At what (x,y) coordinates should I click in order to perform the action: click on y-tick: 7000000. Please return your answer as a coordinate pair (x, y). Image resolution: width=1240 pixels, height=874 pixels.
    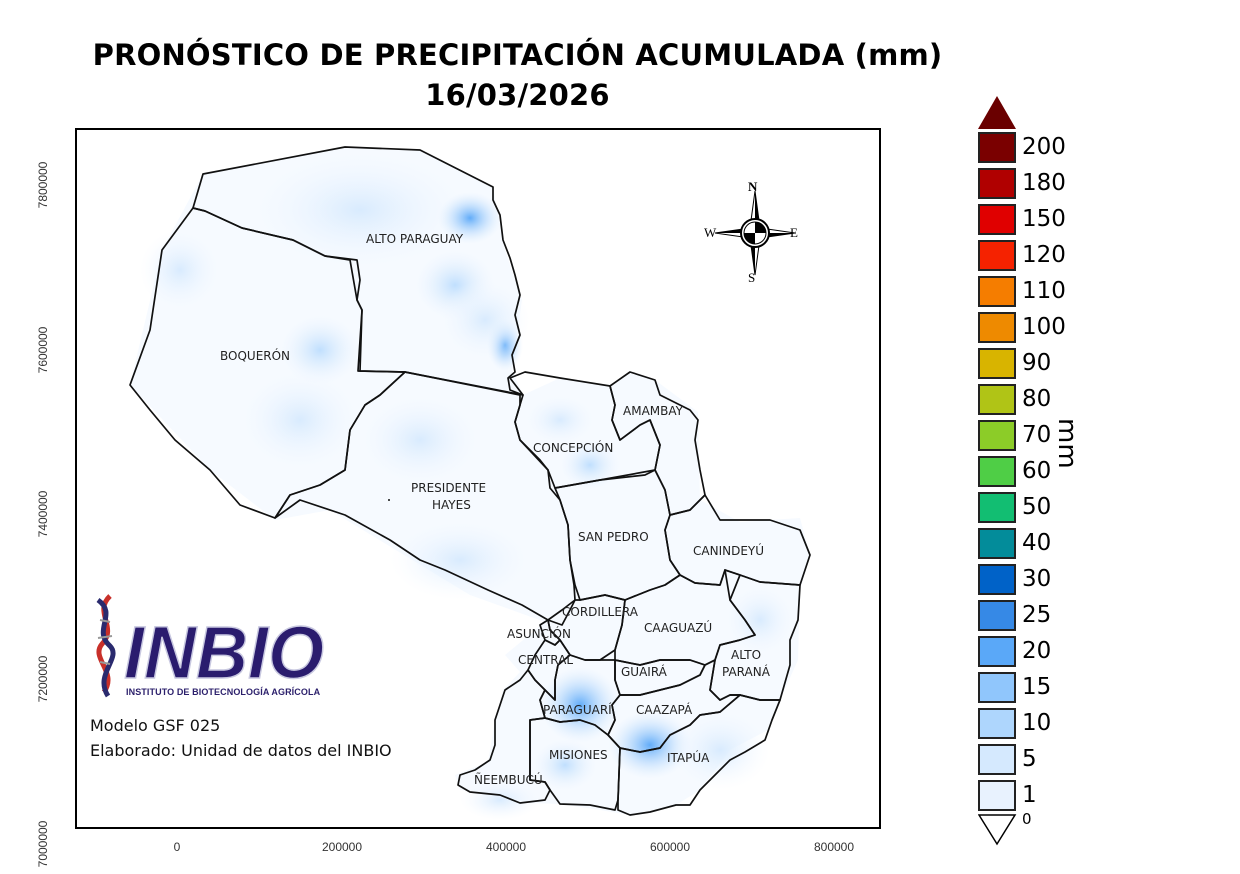
    Looking at the image, I should click on (43, 844).